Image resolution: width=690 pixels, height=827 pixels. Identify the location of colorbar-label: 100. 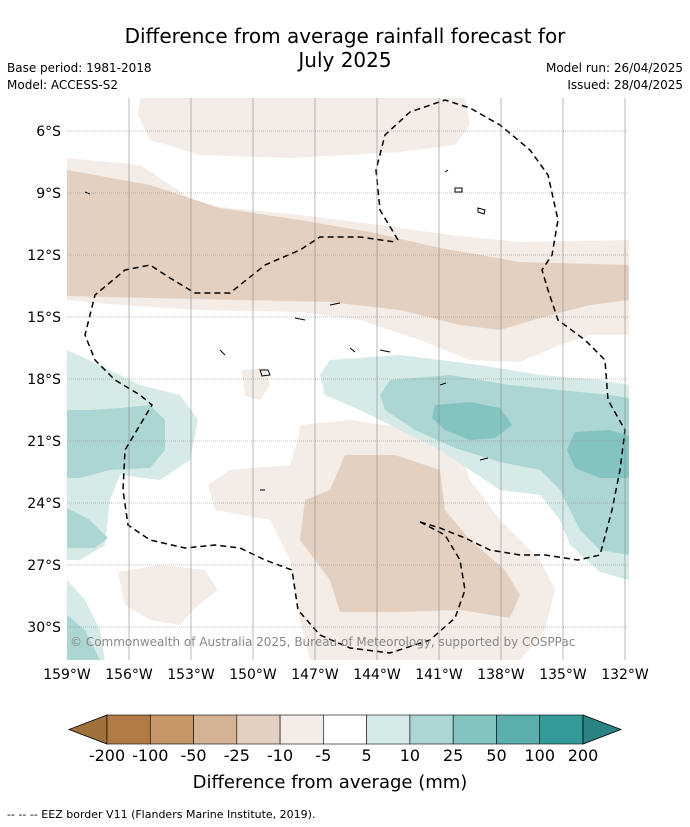
(539, 755).